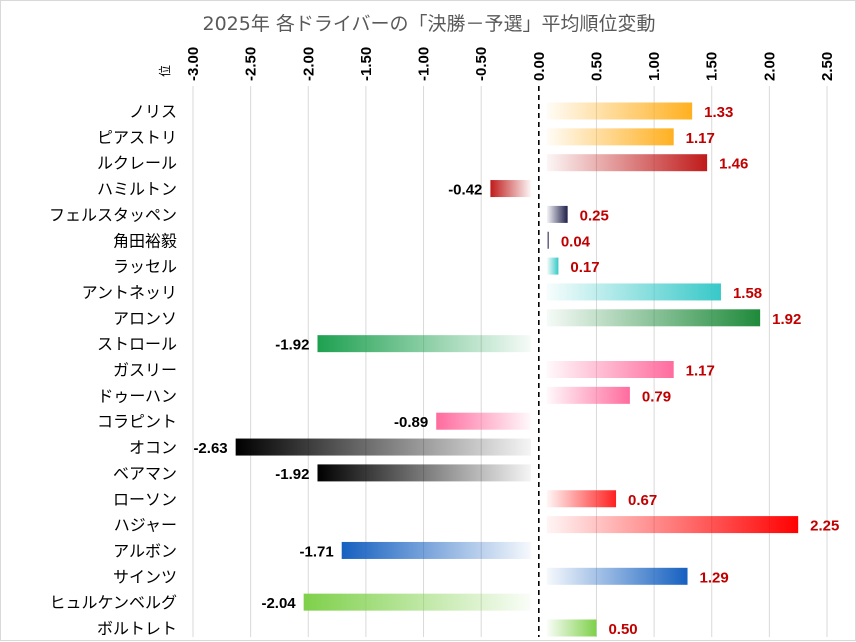  Describe the element at coordinates (718, 112) in the screenshot. I see `data-label: 1.33` at that location.